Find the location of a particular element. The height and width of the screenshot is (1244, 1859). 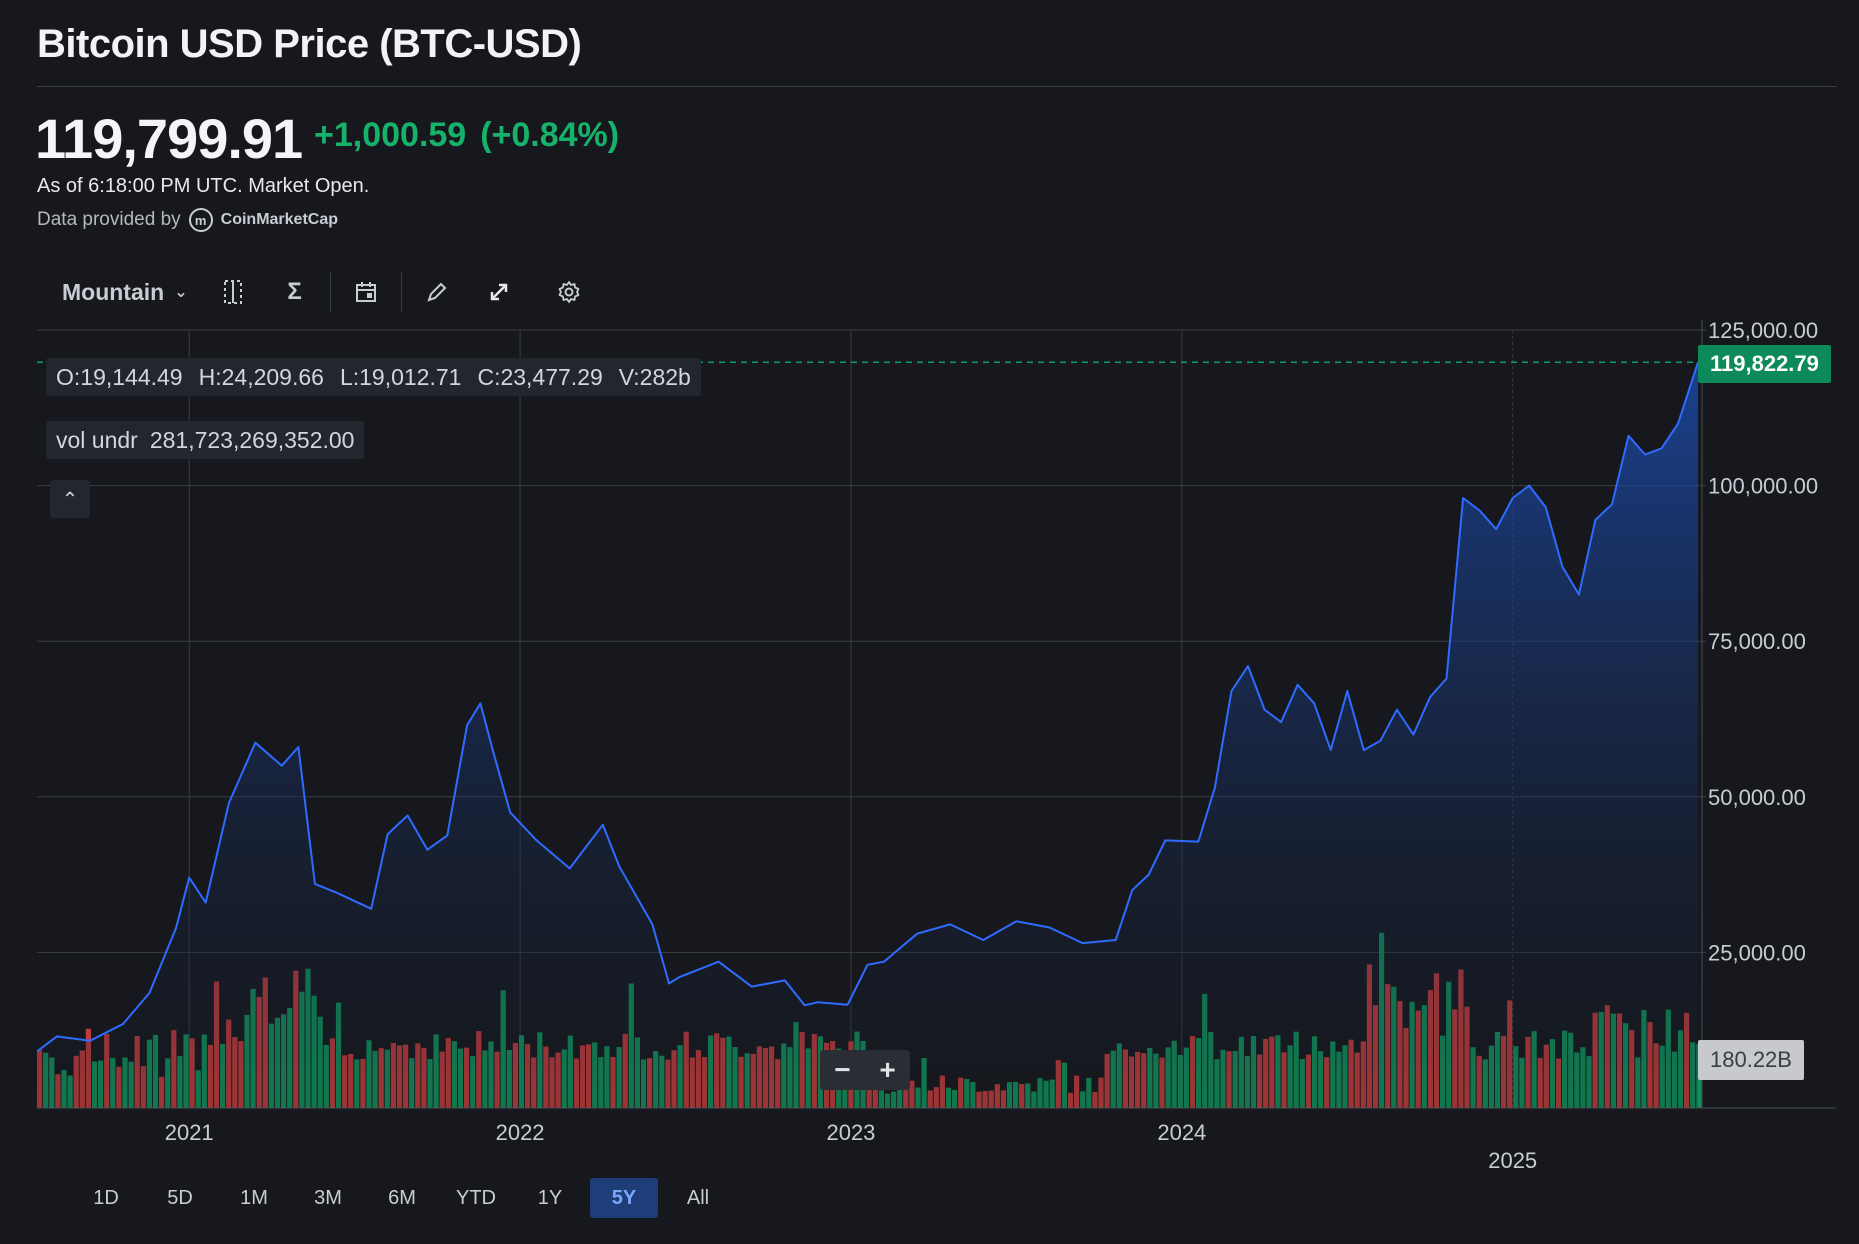

page-title: Bitcoin USD Price (BTC-USD) is located at coordinates (309, 44).